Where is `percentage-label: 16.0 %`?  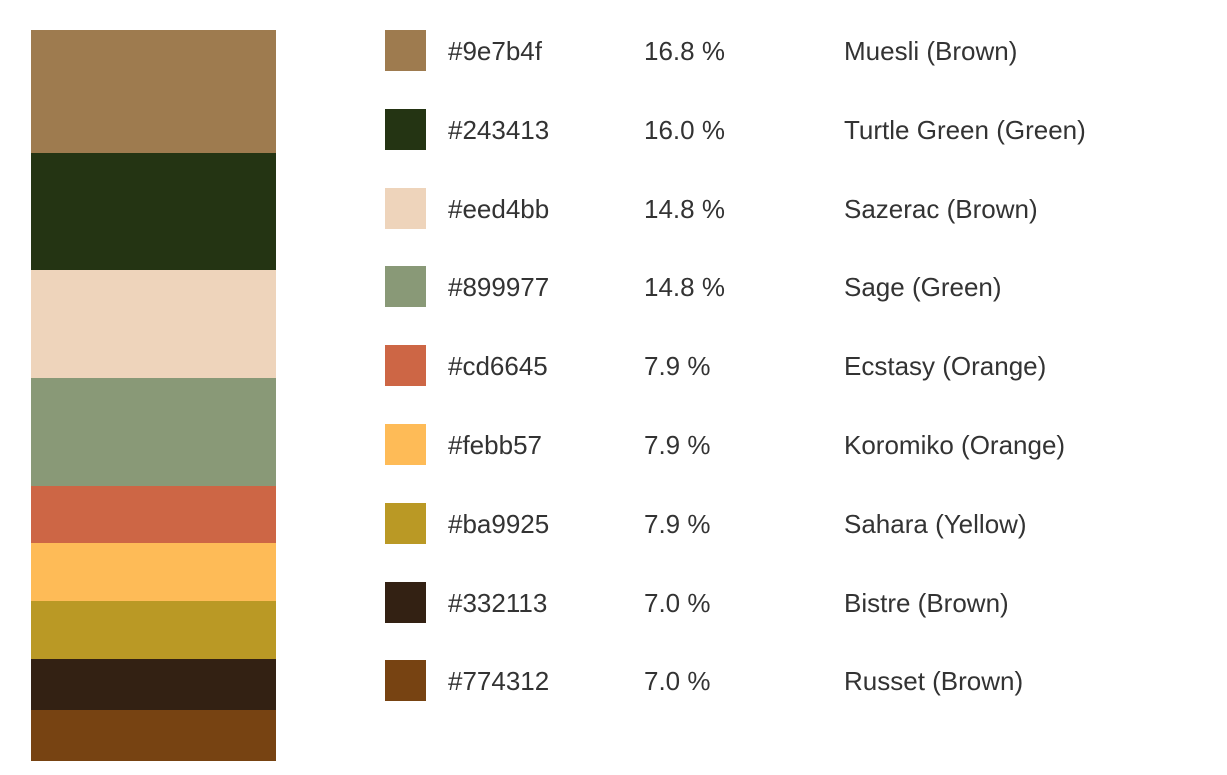
percentage-label: 16.0 % is located at coordinates (684, 130).